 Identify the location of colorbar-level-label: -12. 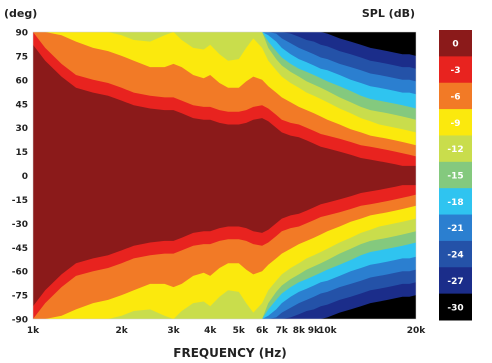
(455, 150).